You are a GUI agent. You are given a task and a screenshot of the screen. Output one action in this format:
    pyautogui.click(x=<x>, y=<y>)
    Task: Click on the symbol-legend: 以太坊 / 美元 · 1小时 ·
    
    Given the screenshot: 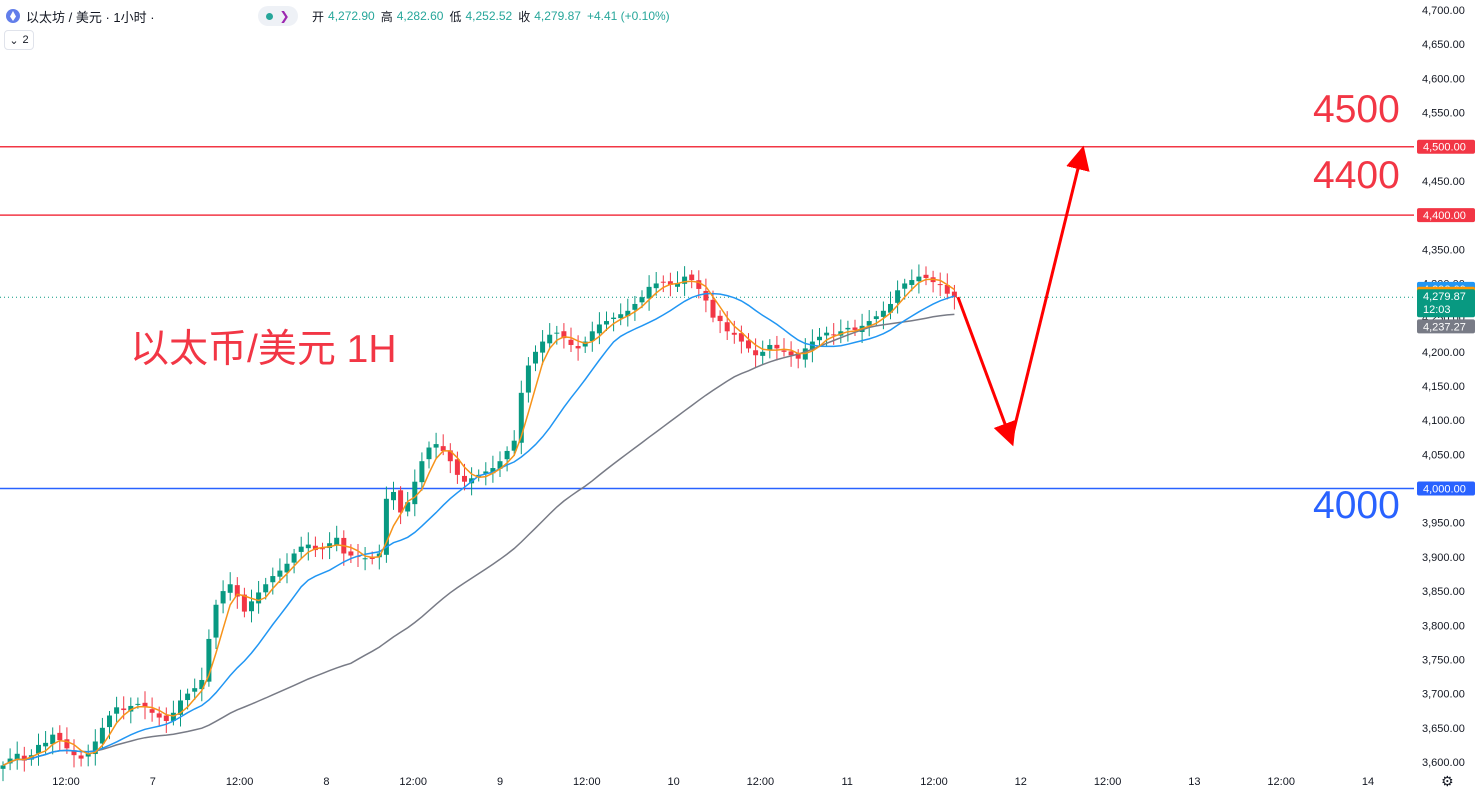 What is the action you would take?
    pyautogui.click(x=80, y=16)
    